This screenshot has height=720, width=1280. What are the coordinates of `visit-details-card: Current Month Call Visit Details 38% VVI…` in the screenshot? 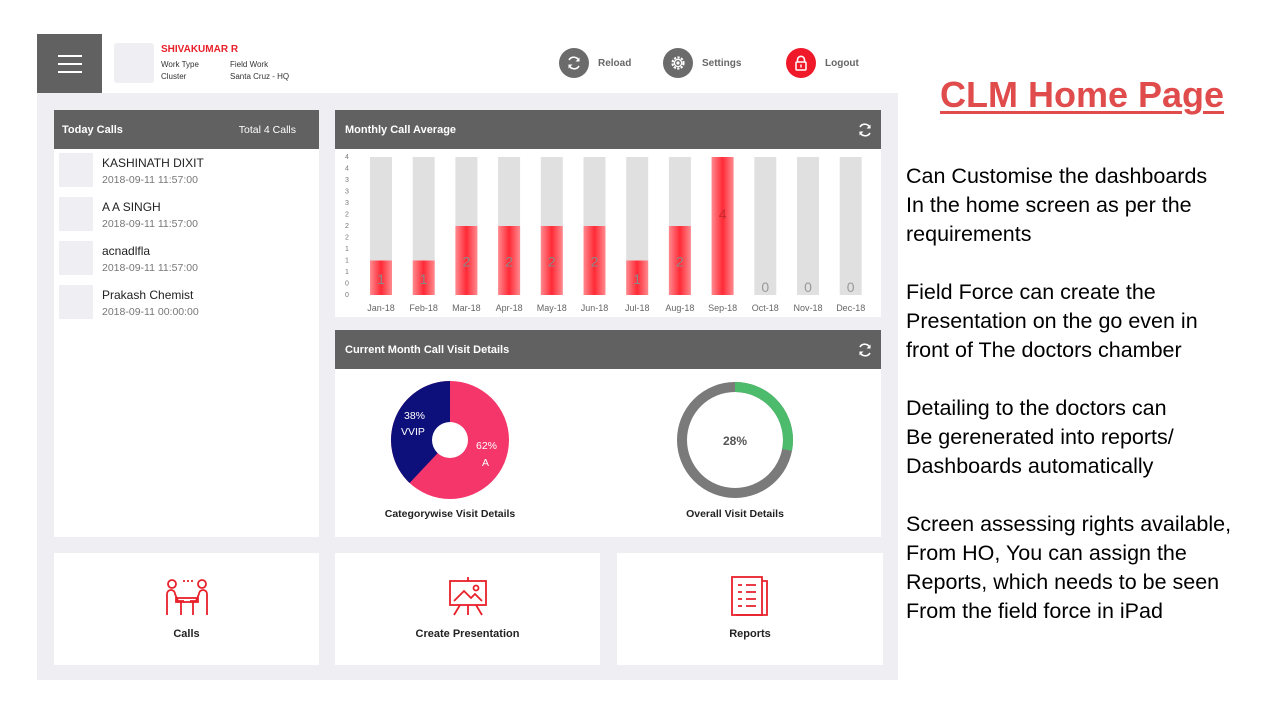 It's located at (608, 433).